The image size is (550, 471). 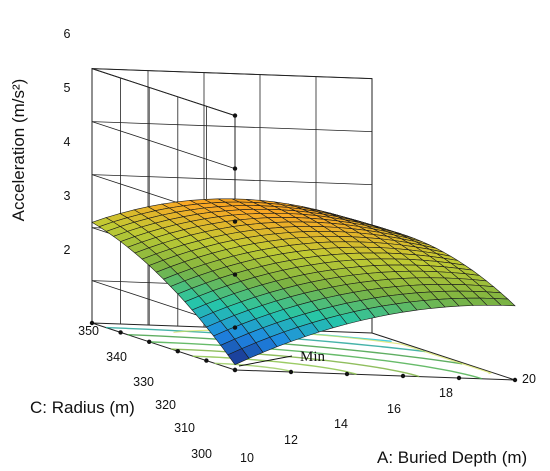 I want to click on z-axis-ticks: 2 3 4 5 6, so click(x=67, y=142).